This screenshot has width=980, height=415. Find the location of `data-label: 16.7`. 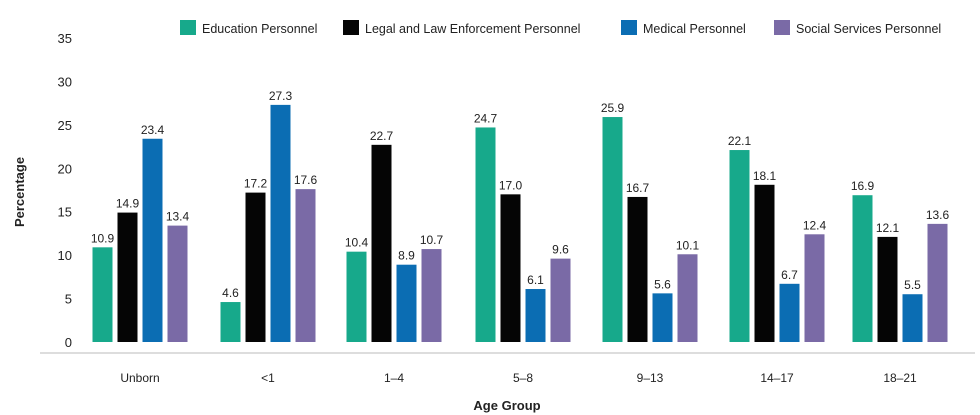

data-label: 16.7 is located at coordinates (638, 188).